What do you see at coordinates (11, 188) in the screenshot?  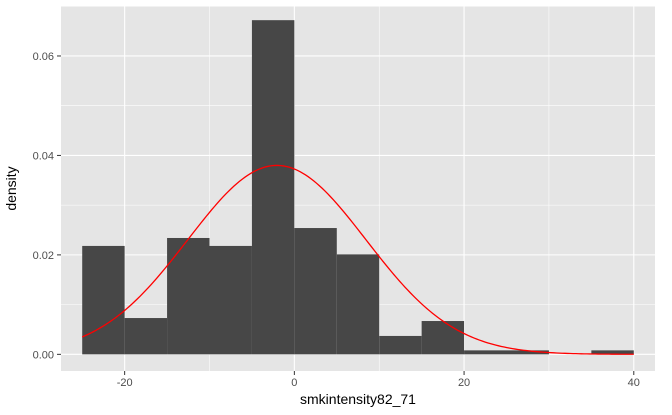 I see `y-axis-title: density` at bounding box center [11, 188].